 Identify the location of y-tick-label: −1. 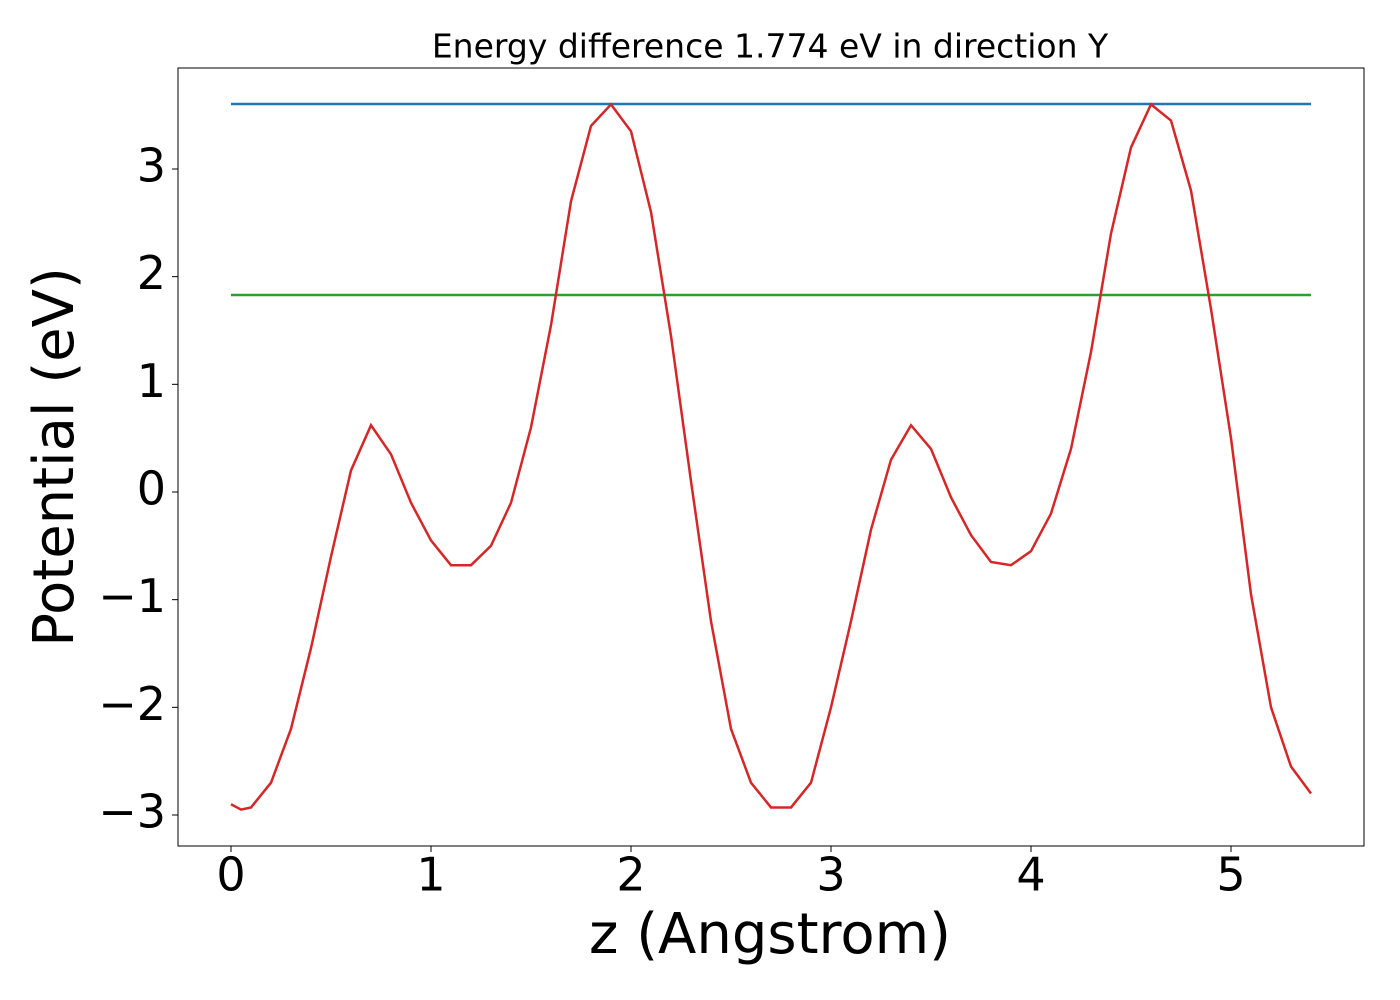
(132, 596).